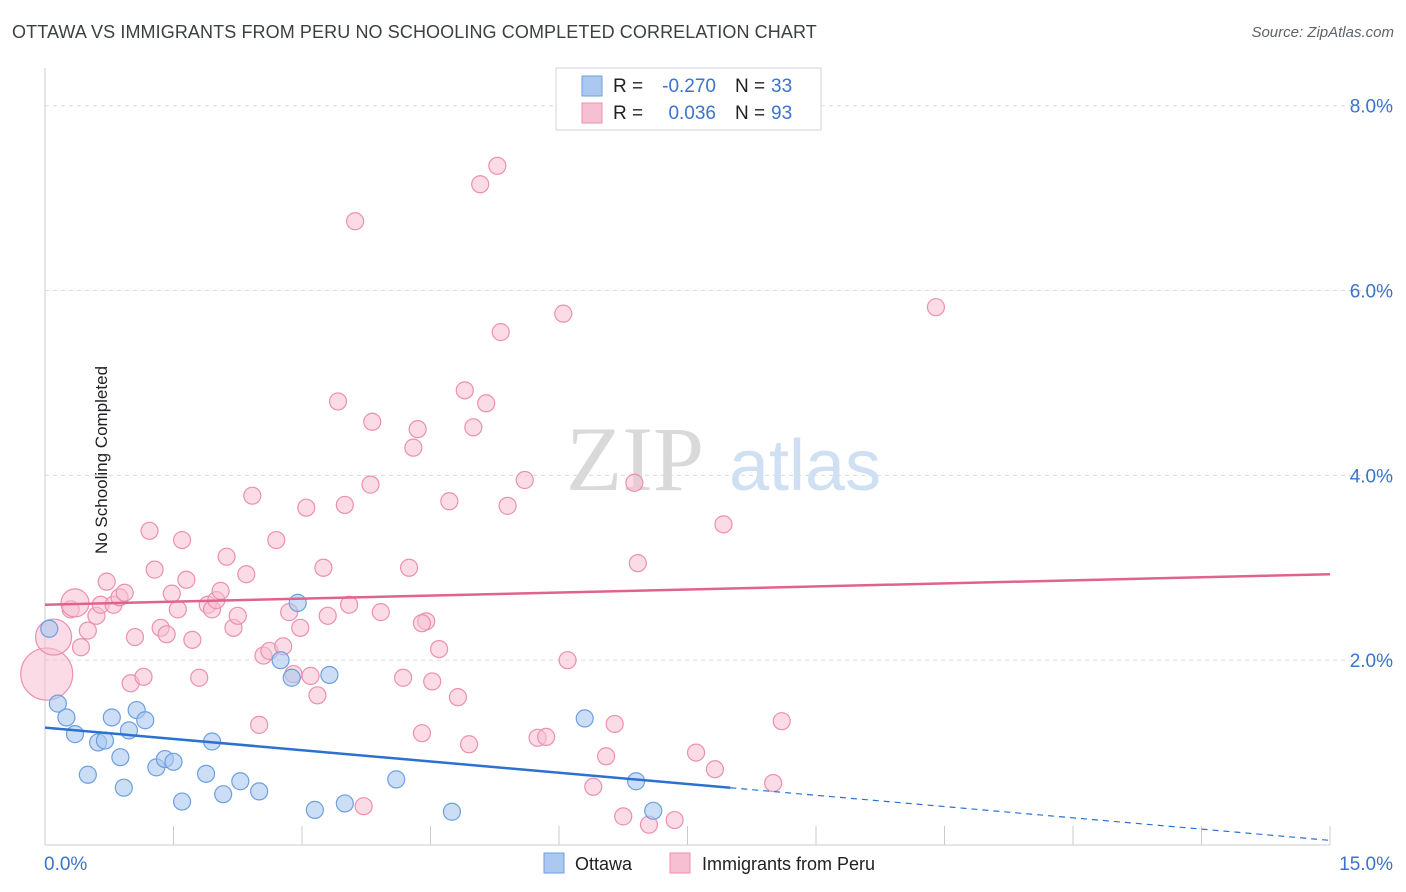 This screenshot has height=892, width=1406. What do you see at coordinates (680, 863) in the screenshot?
I see `legend-bottom-peru-swatch` at bounding box center [680, 863].